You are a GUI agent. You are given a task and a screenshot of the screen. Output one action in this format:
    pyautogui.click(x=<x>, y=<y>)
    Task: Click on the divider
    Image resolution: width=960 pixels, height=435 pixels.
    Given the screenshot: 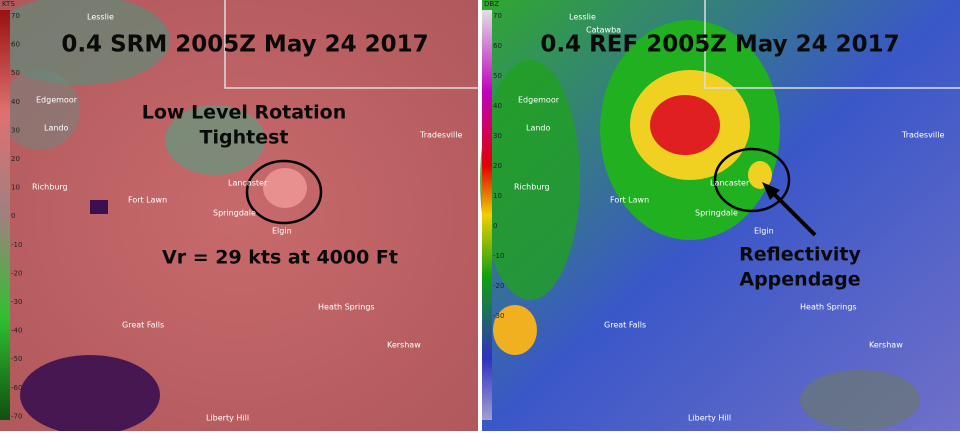 What is the action you would take?
    pyautogui.click(x=480, y=215)
    